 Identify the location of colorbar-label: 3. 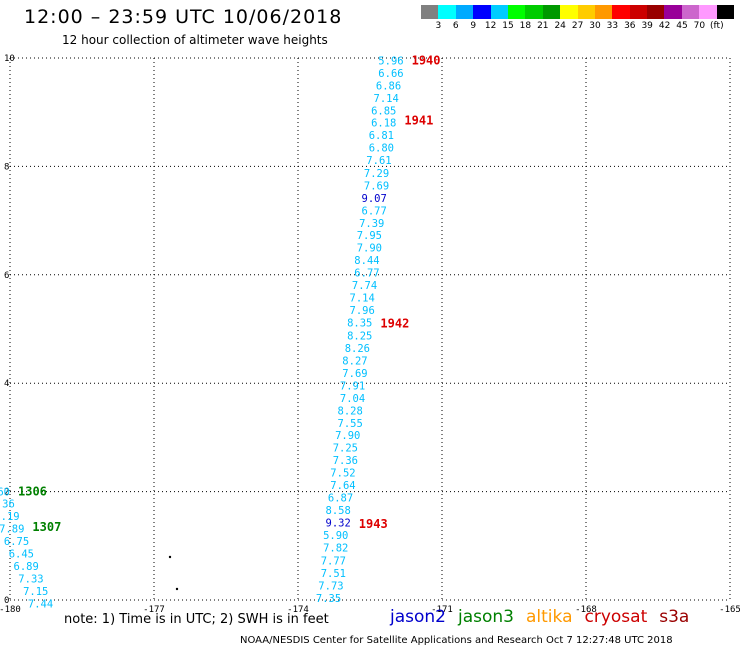
(438, 26).